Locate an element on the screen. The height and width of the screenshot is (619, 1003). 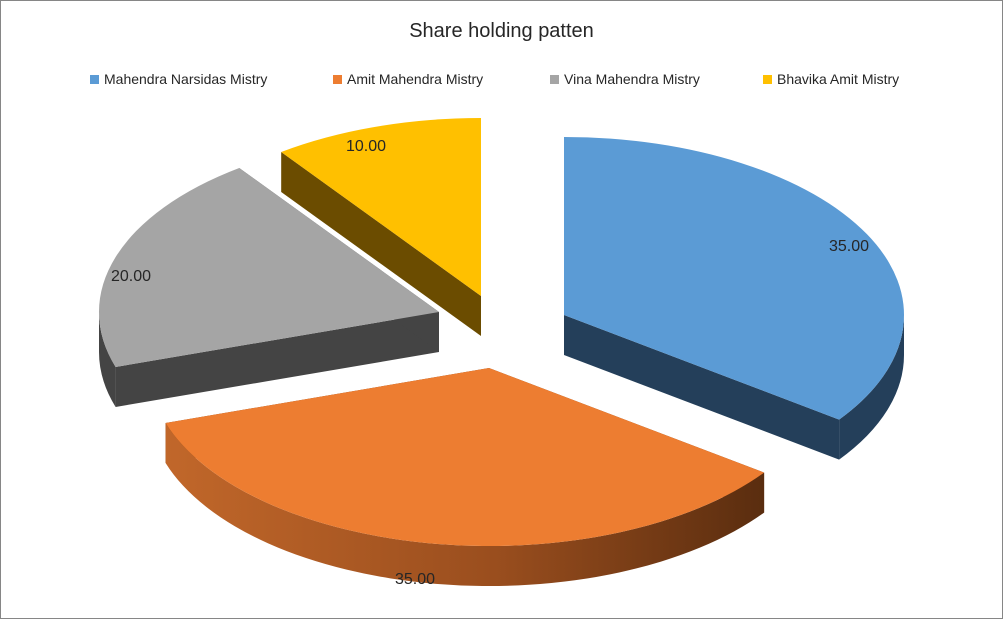
pie-slice-vina-mahendra-mistry is located at coordinates (268, 287).